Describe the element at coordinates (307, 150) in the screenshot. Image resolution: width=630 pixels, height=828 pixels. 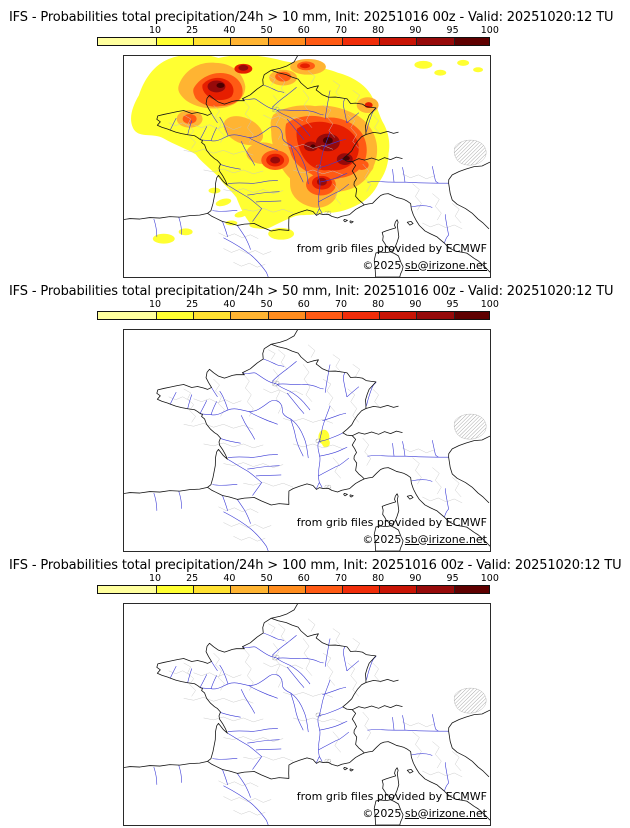
I see `precip-overlay-10mm` at that location.